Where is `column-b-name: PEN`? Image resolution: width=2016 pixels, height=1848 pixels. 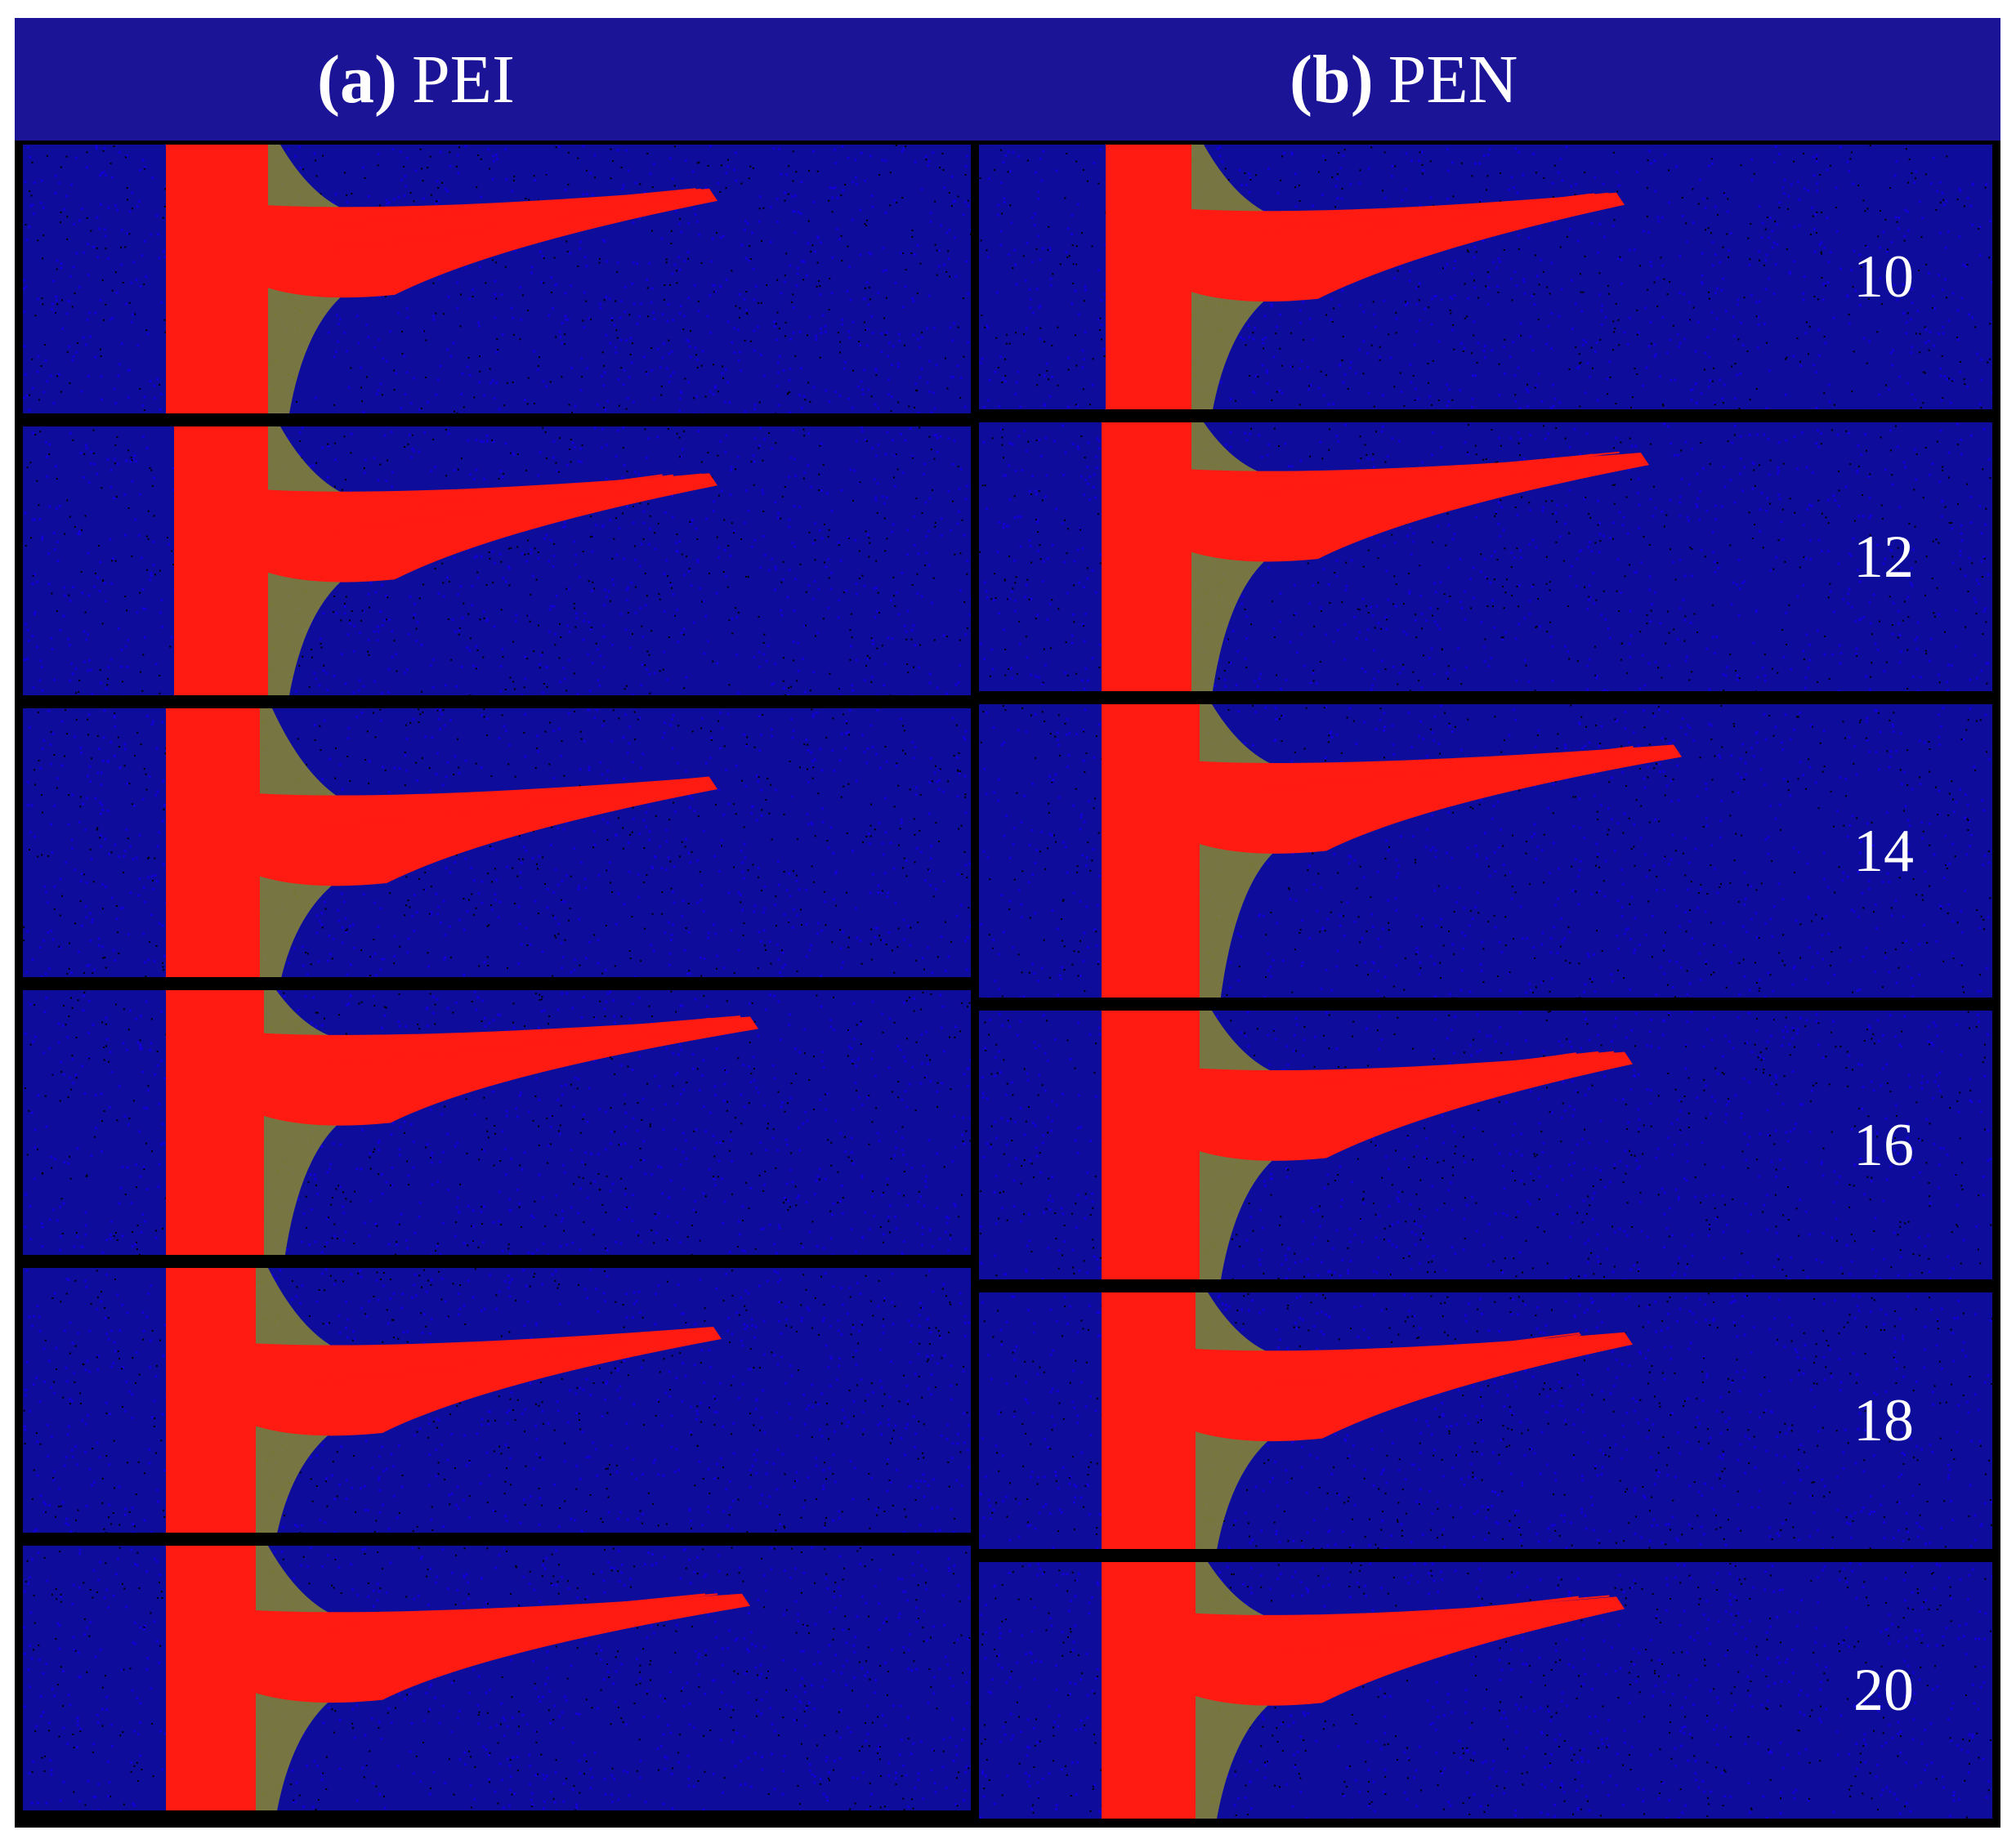
column-b-name: PEN is located at coordinates (1453, 80).